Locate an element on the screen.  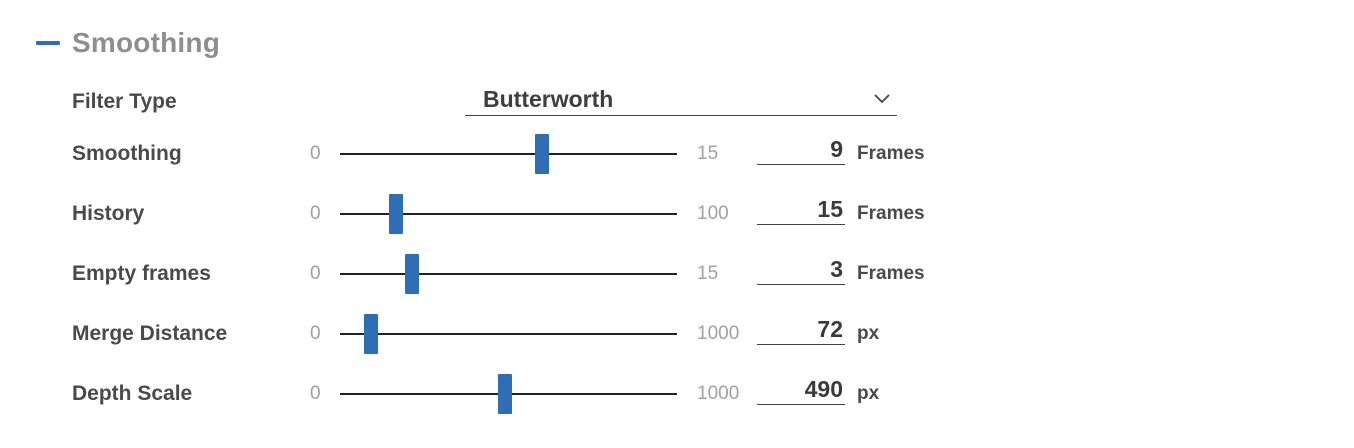
slider-row-empty-frames: Empty frames 0 15 3 Frames is located at coordinates (677, 274).